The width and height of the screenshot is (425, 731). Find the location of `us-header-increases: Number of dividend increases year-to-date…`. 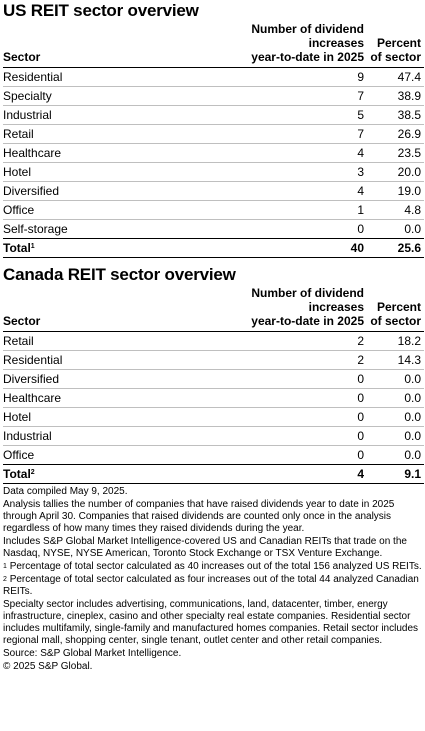

us-header-increases: Number of dividend increases year-to-date… is located at coordinates (283, 45).